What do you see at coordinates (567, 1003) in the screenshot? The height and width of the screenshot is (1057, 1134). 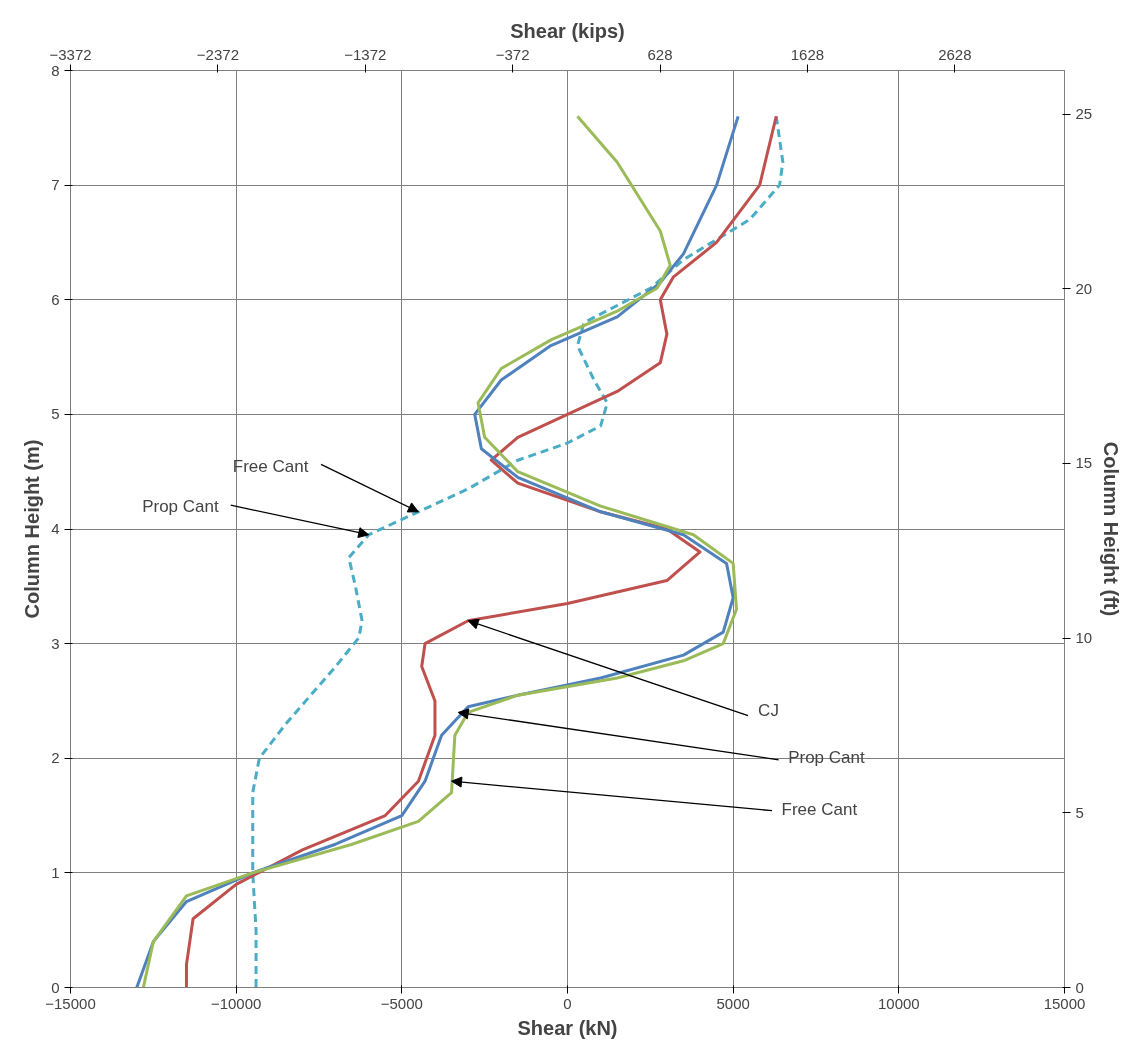 I see `x-tick-label: 0` at bounding box center [567, 1003].